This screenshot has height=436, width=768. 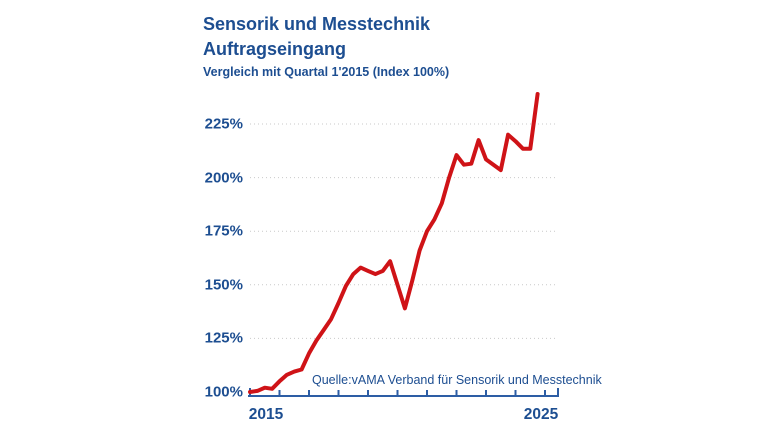 I want to click on y-axis-label-100: 100%, so click(x=223, y=392).